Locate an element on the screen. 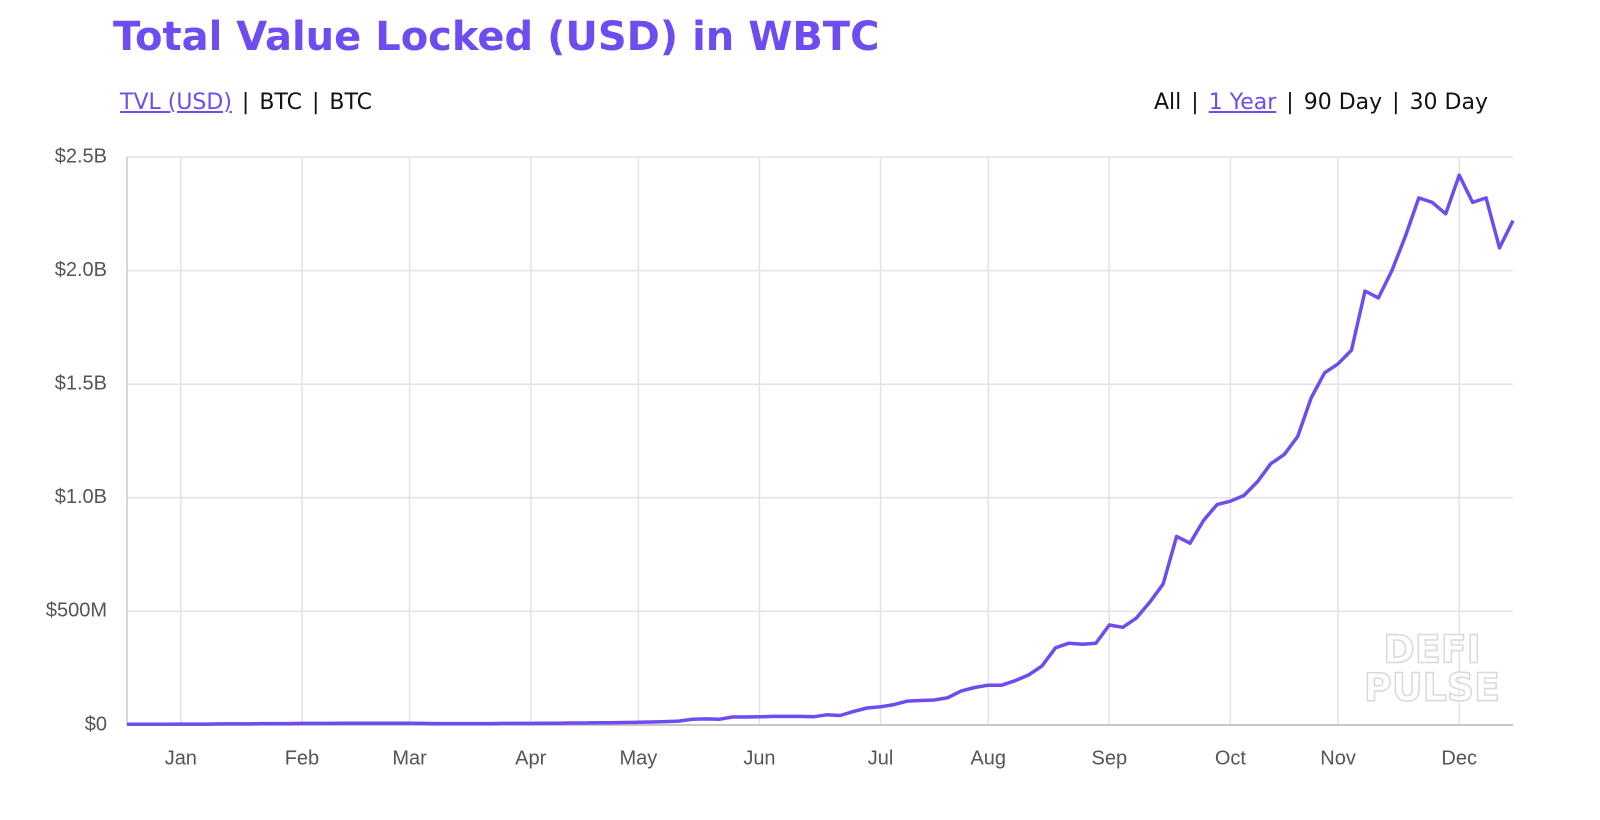  tab: All is located at coordinates (1168, 102).